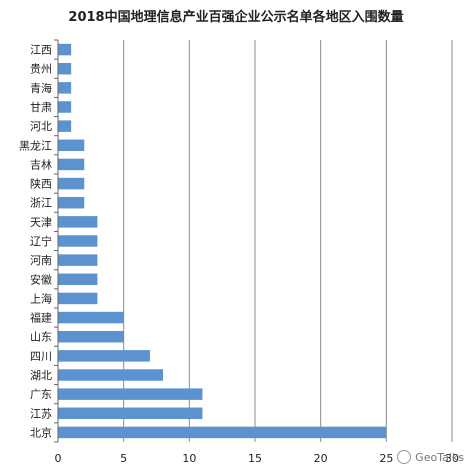  I want to click on category-label-7: 陕西, so click(41, 184).